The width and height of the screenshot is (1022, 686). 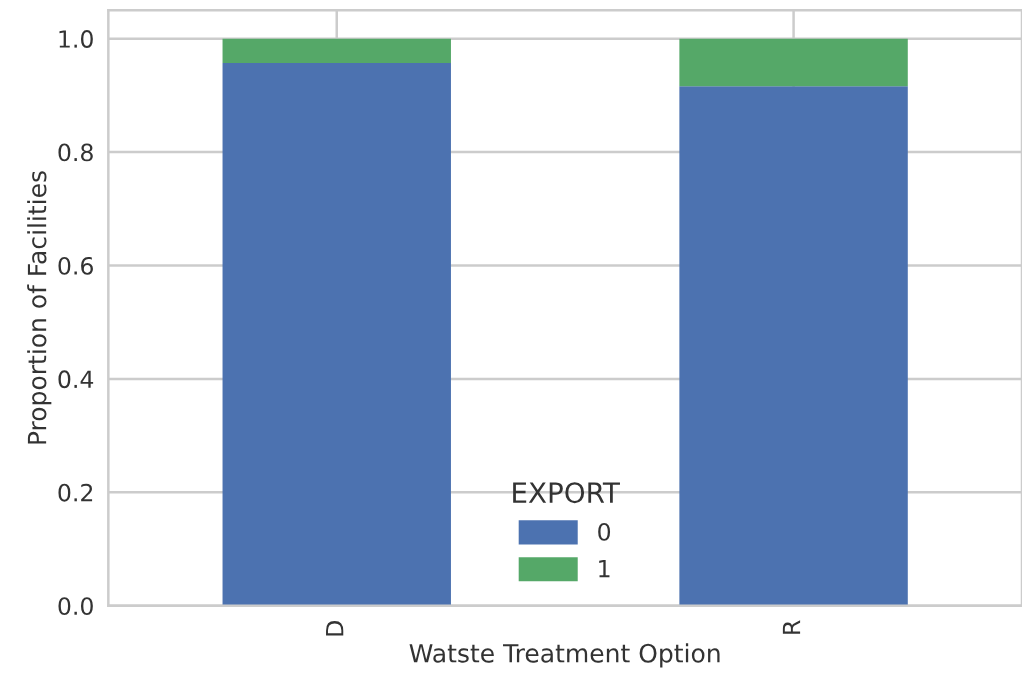 I want to click on y-axis-title: Proportion of Facilities, so click(x=39, y=307).